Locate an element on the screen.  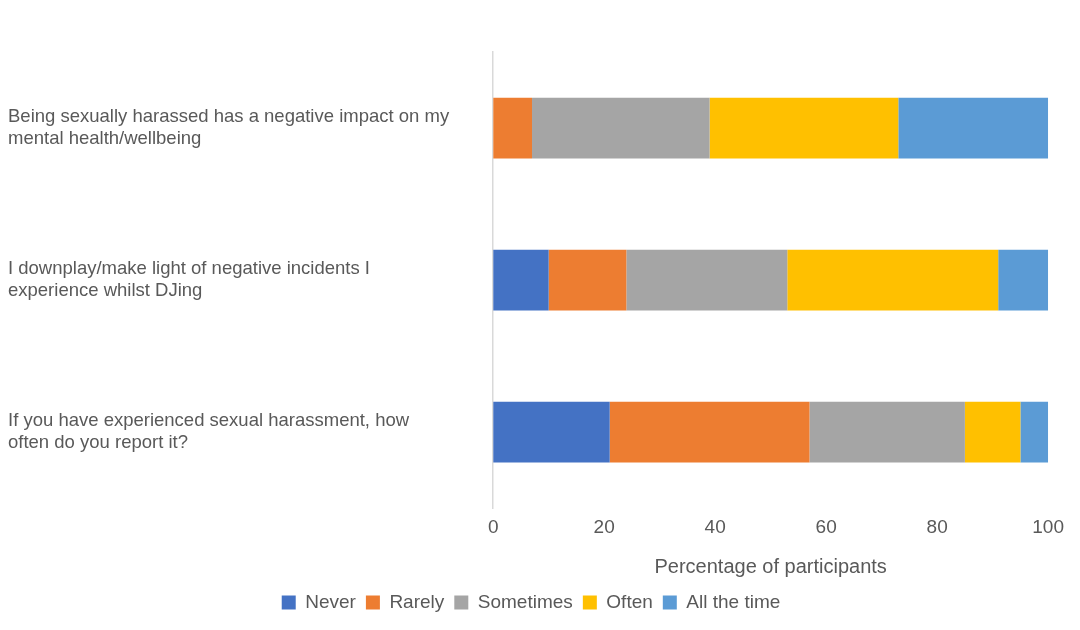
x-tick-label: 80 is located at coordinates (937, 526).